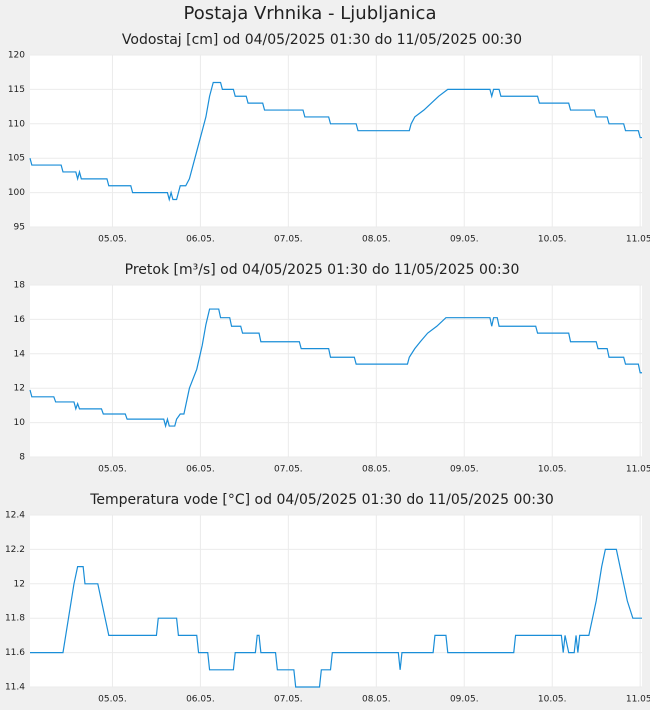  I want to click on page-title: Postaja Vrhnika - Ljubljanica, so click(310, 13).